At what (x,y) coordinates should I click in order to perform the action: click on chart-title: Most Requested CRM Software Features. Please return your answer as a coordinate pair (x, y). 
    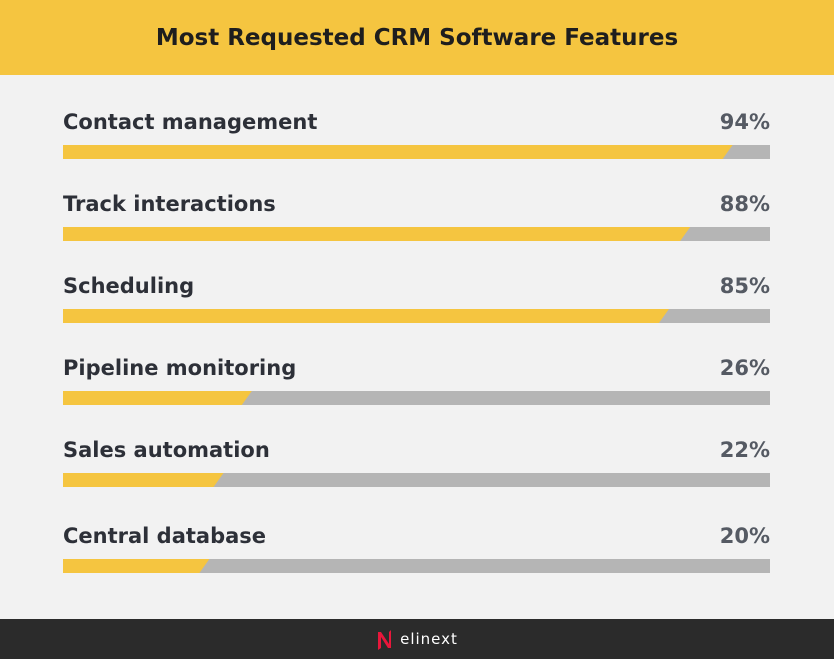
    Looking at the image, I should click on (417, 37).